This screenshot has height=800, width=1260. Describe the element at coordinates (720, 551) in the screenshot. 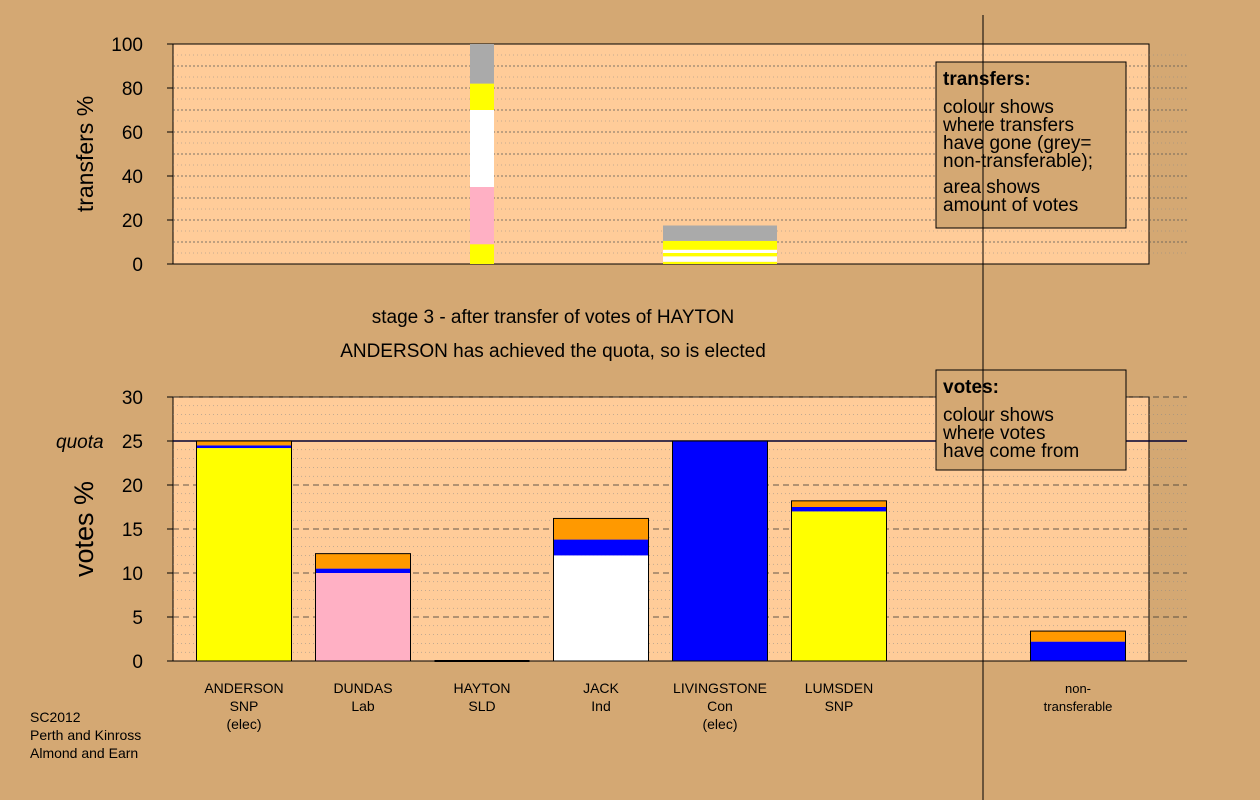

I see `bar-livingstone-segment` at that location.